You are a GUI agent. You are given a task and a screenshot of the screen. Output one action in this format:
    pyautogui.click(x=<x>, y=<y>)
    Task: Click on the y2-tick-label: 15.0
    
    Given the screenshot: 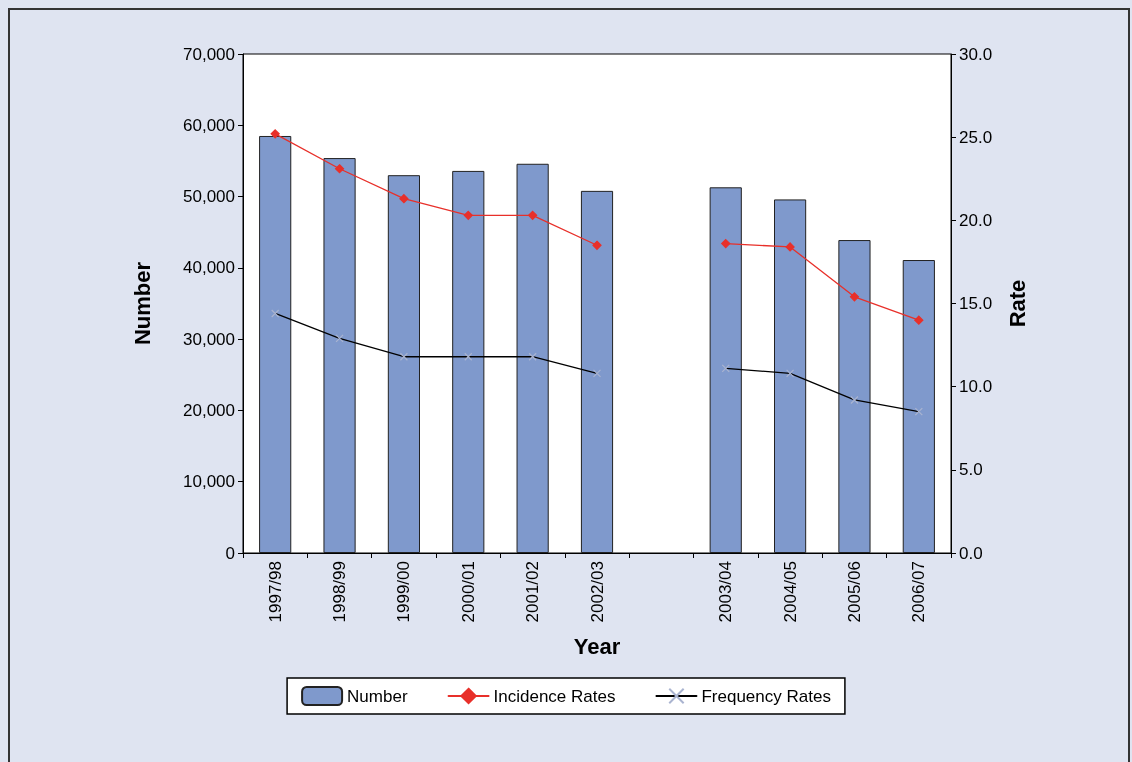 What is the action you would take?
    pyautogui.click(x=976, y=303)
    